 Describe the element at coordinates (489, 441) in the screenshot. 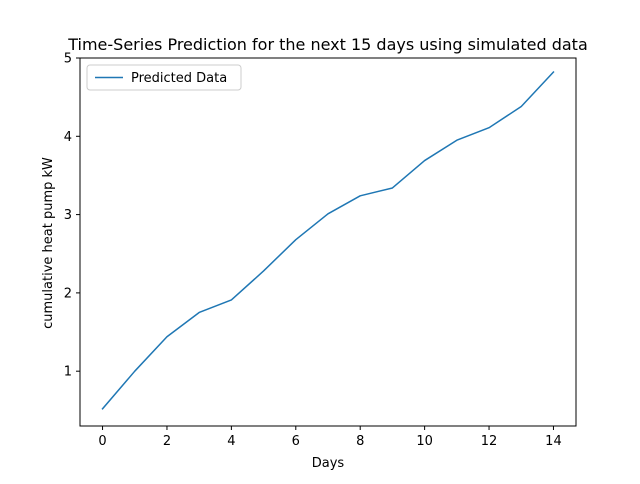

I see `x-tick-label: 12` at that location.